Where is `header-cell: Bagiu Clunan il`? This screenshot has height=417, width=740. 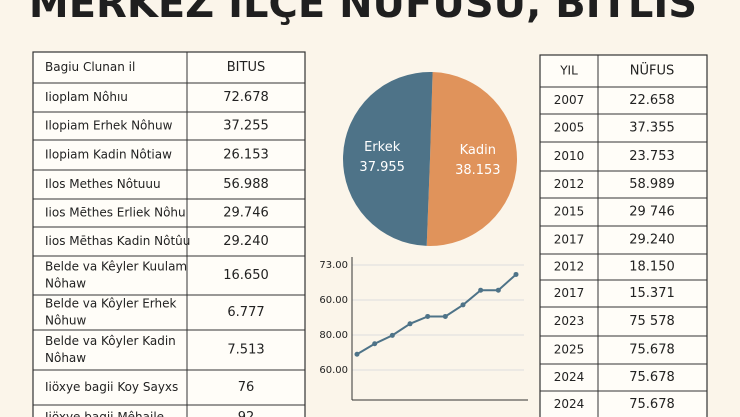 header-cell: Bagiu Clunan il is located at coordinates (90, 67).